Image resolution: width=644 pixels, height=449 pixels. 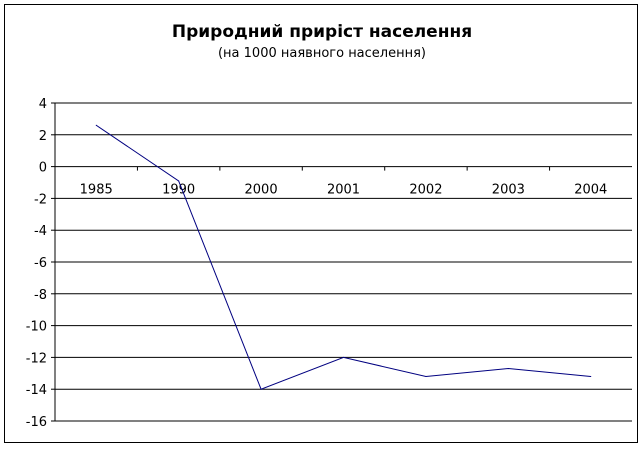 What do you see at coordinates (43, 104) in the screenshot?
I see `y-tick-label: 4` at bounding box center [43, 104].